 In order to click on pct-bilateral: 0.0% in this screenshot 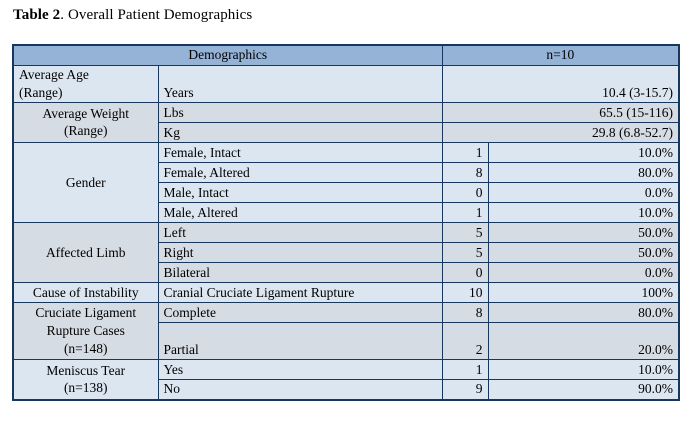, I will do `click(583, 273)`.